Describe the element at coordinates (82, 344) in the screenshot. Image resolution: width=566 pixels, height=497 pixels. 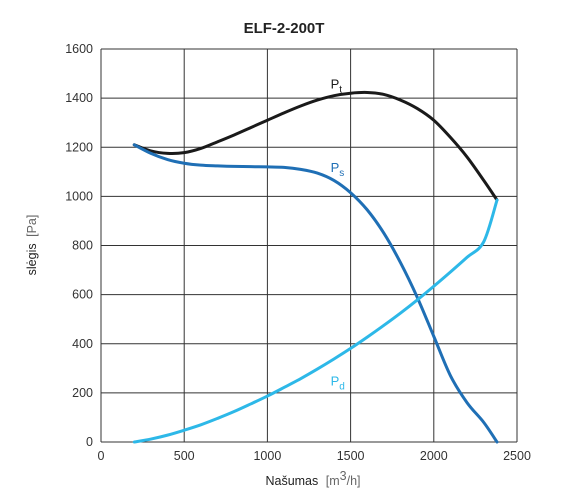
I see `y-tick-label: 400` at that location.